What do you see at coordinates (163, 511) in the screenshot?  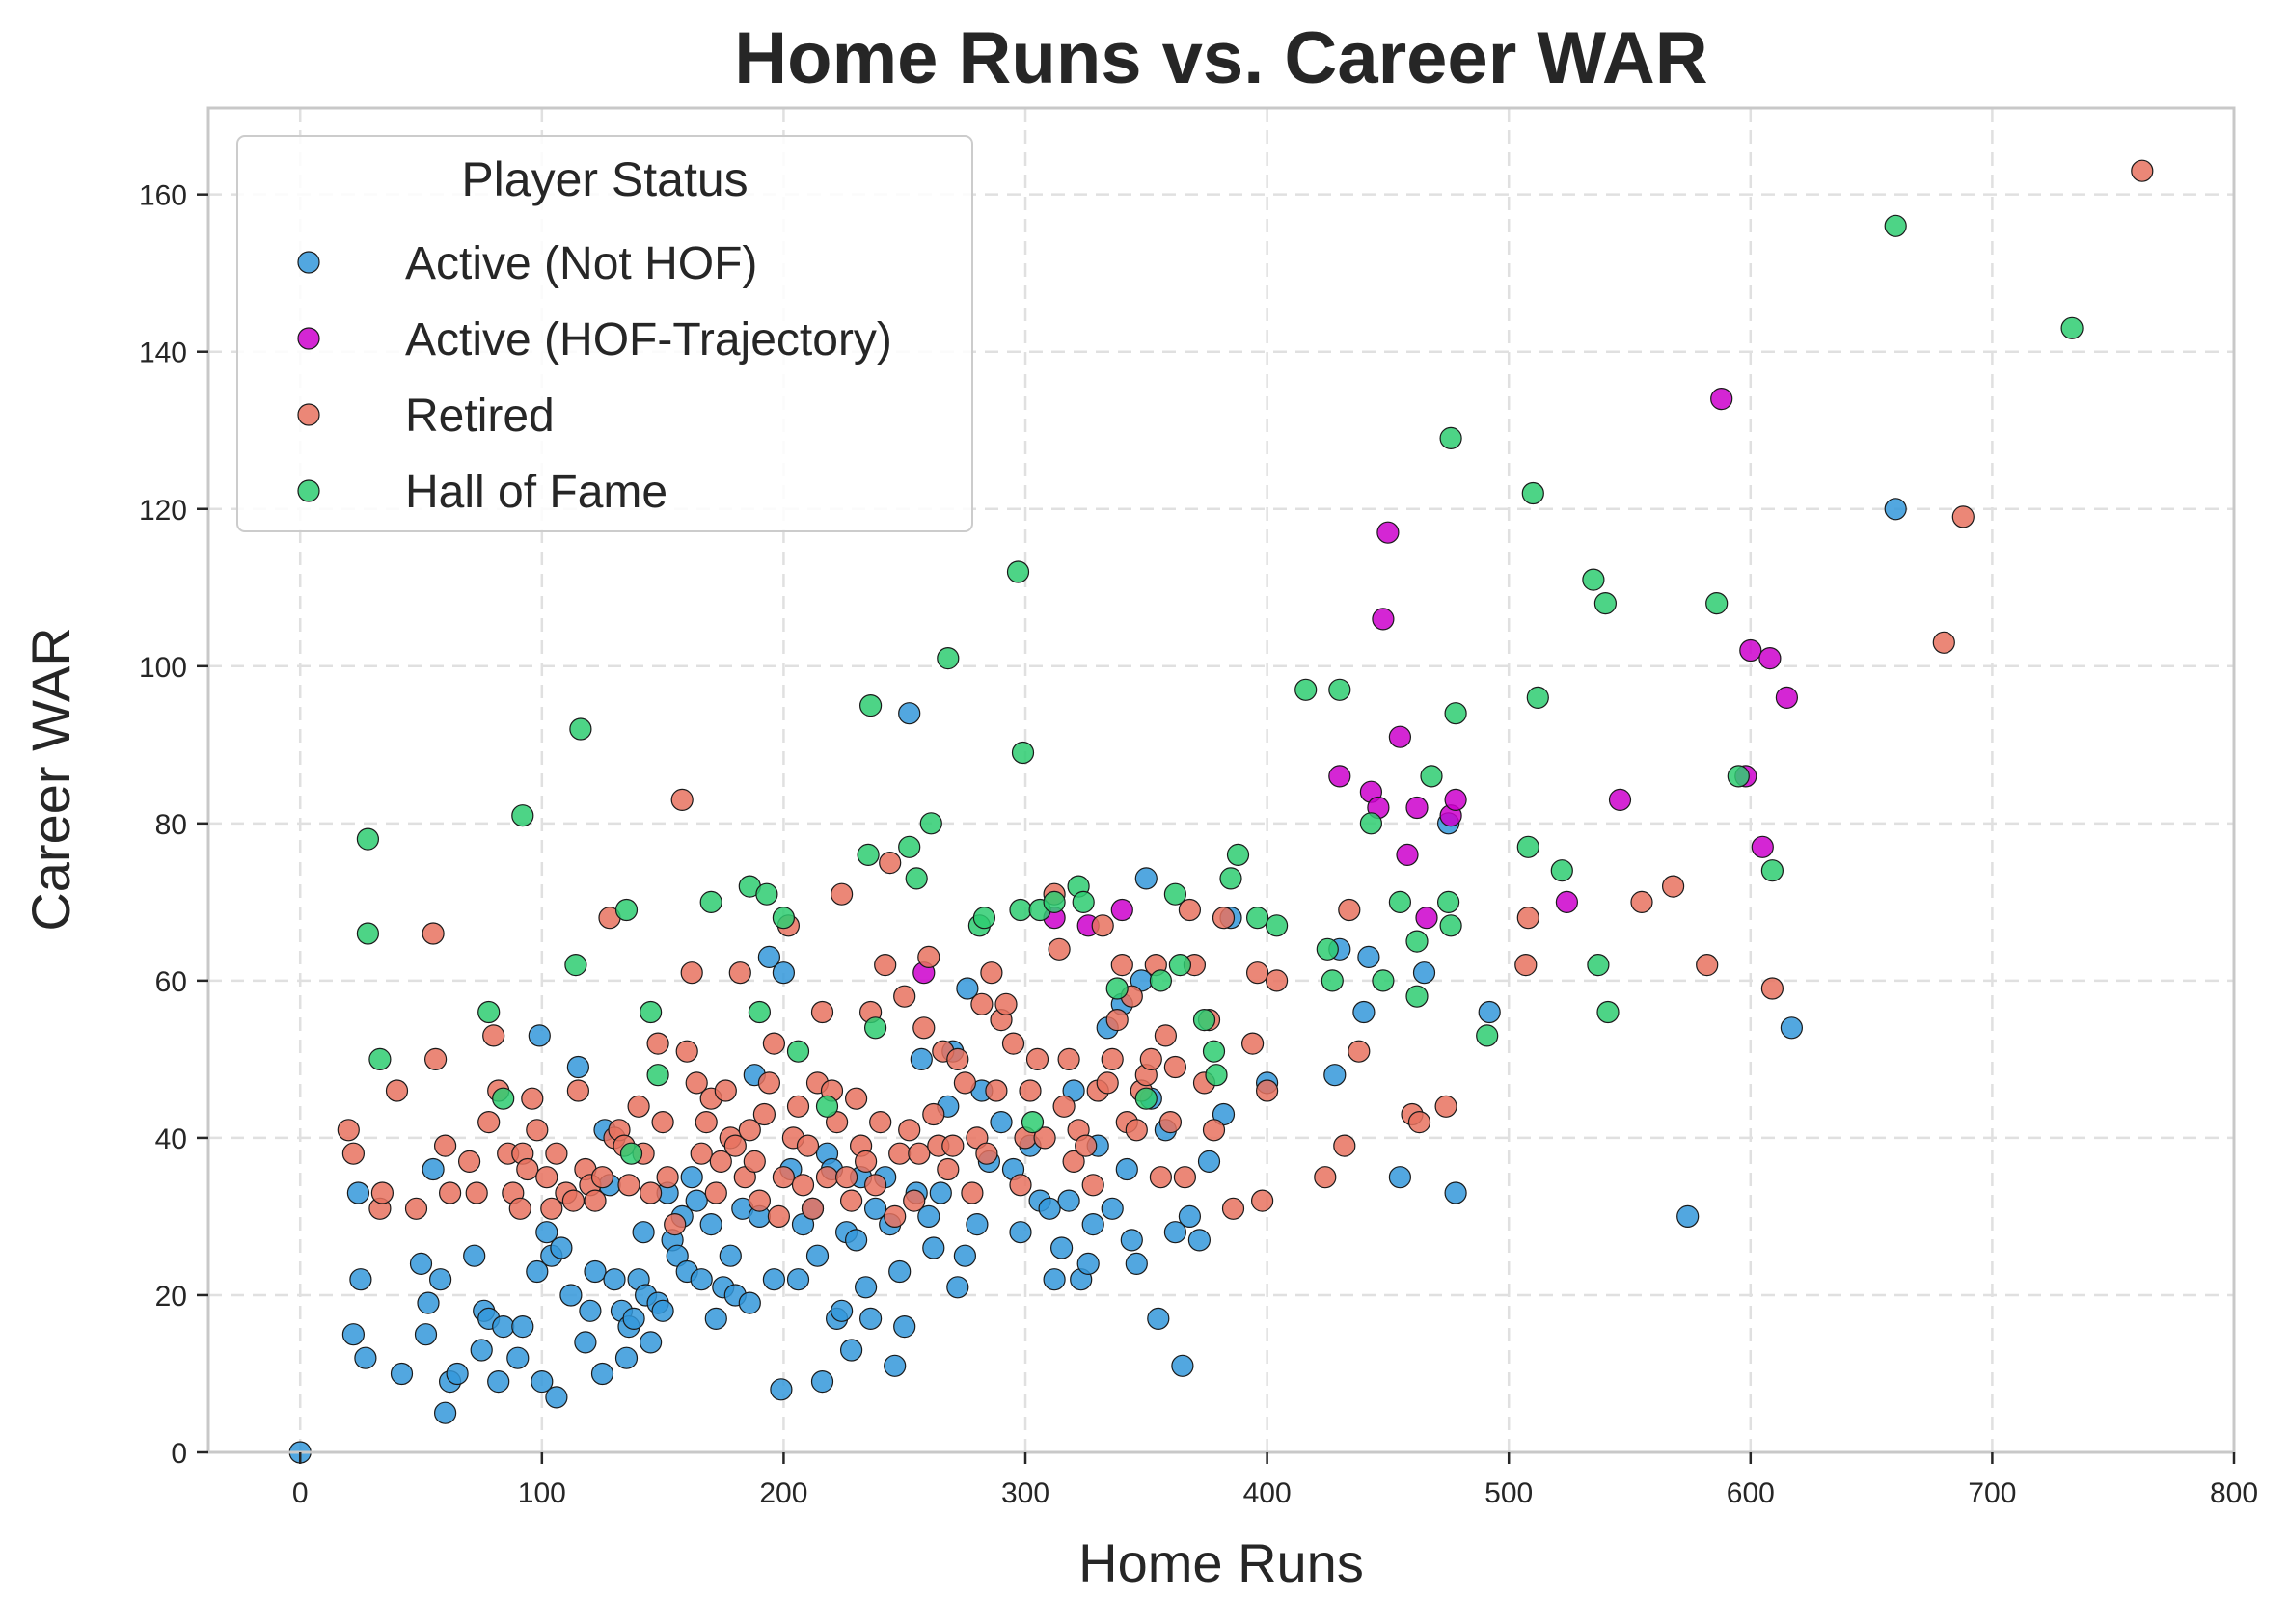 I see `y-tick-label: 120` at bounding box center [163, 511].